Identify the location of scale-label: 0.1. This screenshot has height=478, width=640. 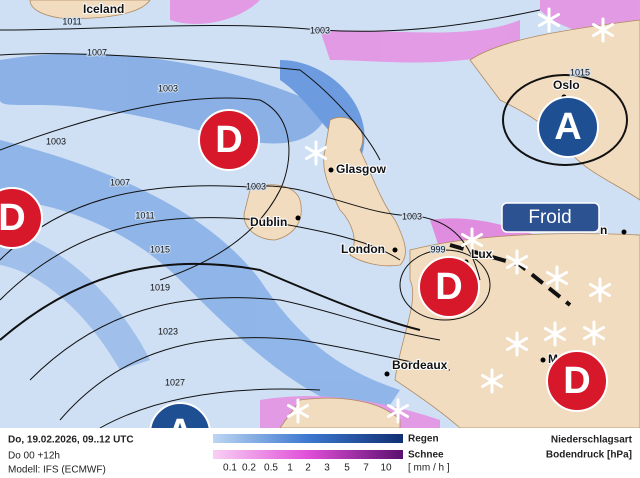
(230, 468).